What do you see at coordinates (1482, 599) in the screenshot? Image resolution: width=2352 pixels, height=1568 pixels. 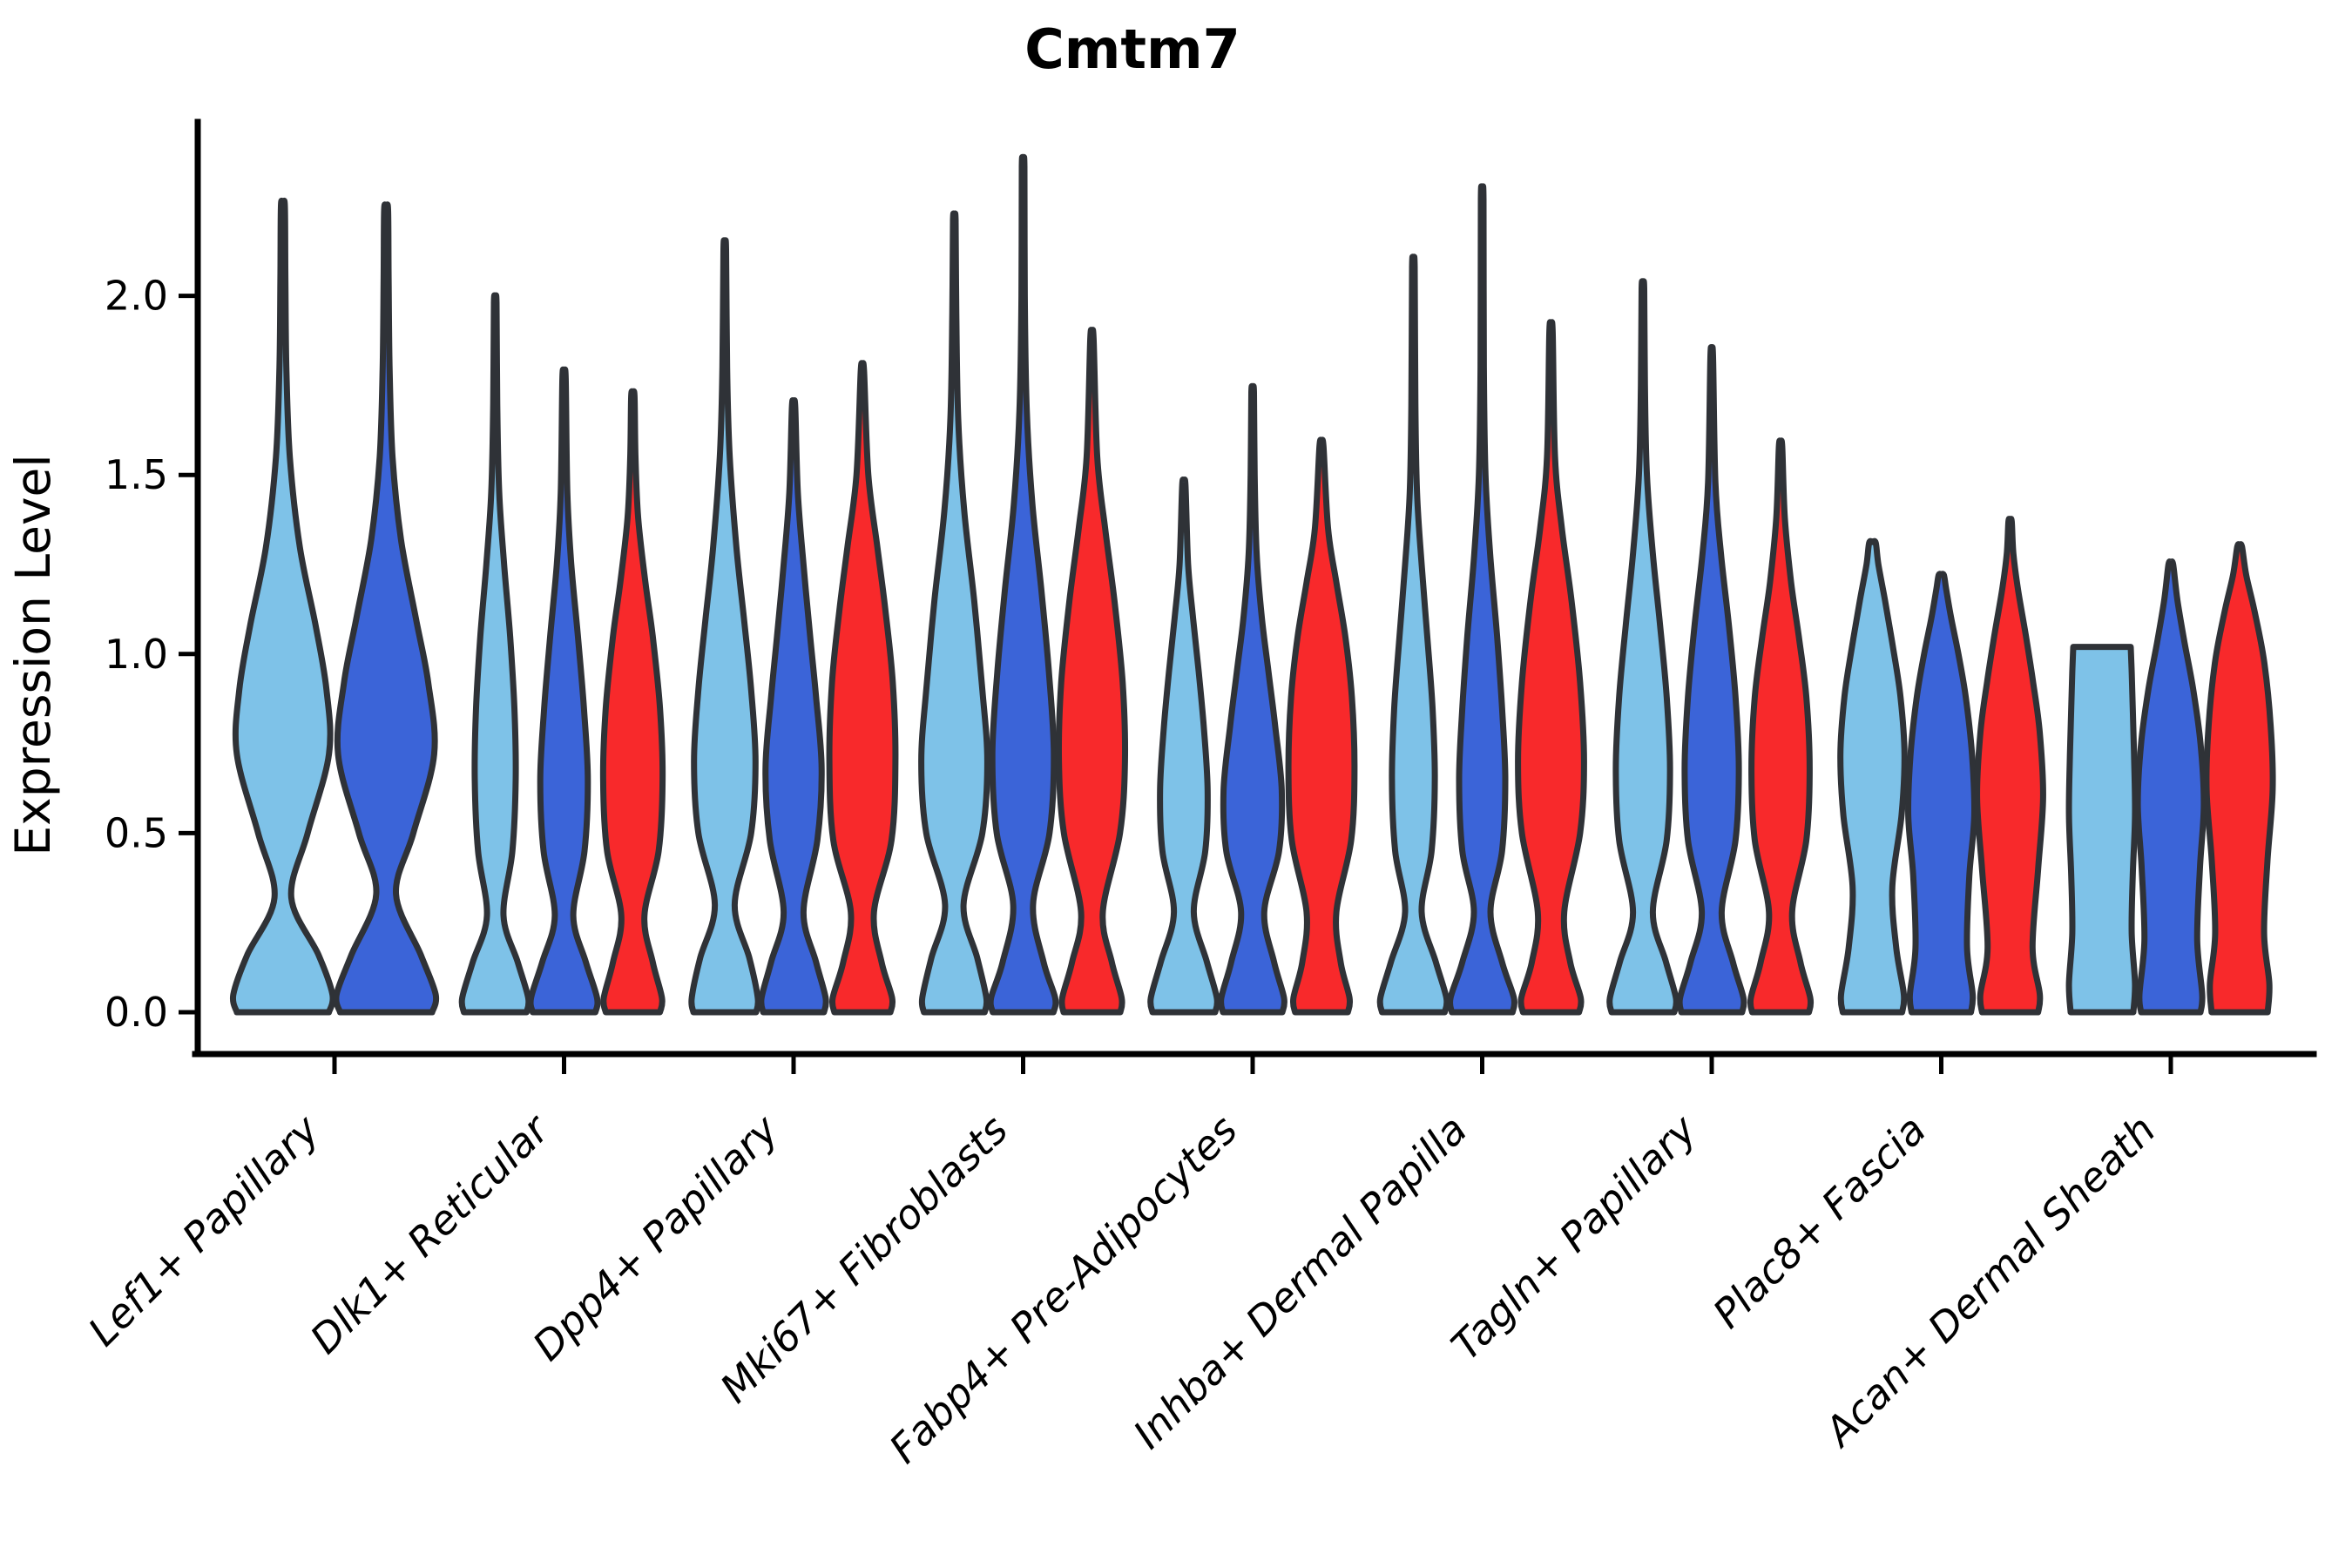 I see `violin-inhba-dermal-papilla-dark_blue` at bounding box center [1482, 599].